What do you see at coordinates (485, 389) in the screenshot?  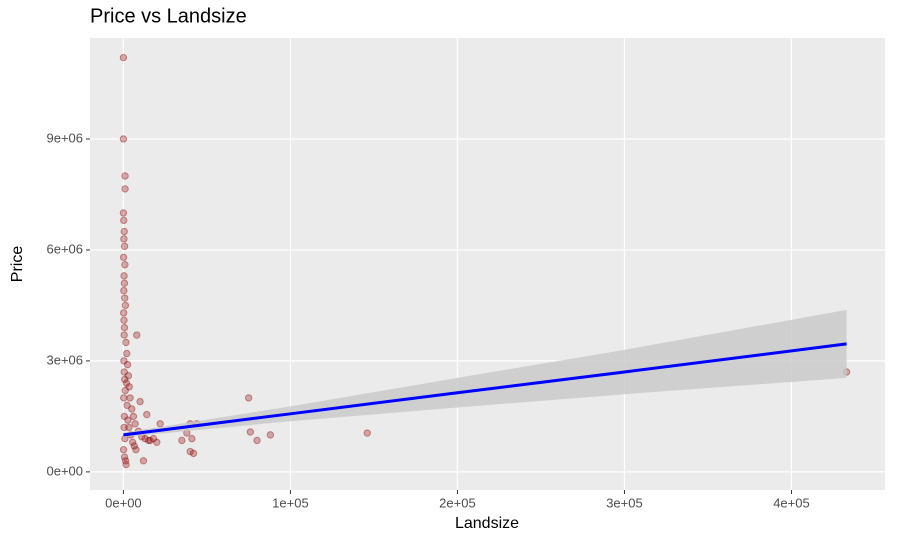 I see `fit-line` at bounding box center [485, 389].